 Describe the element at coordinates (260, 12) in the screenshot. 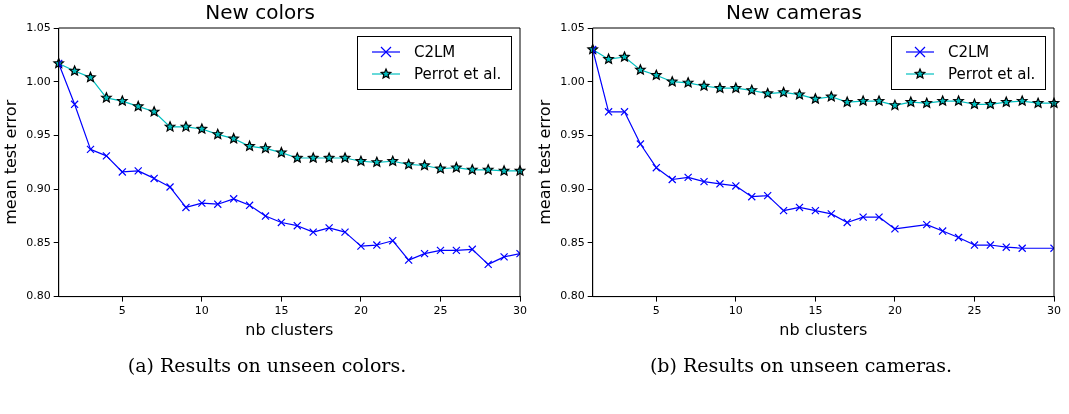

I see `chart-title: New colors` at that location.